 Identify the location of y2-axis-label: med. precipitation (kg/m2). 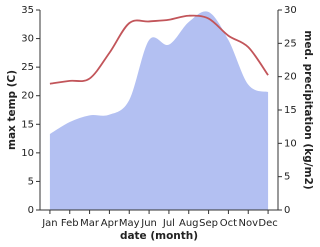
(308, 109).